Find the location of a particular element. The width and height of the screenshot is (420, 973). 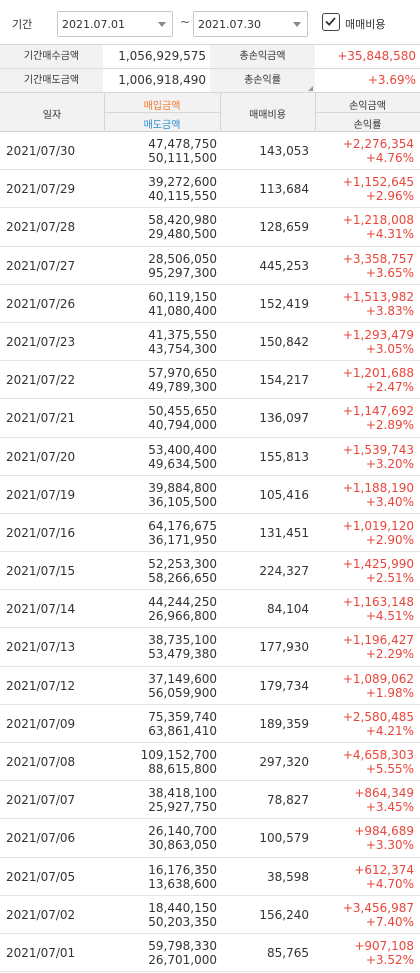

total-pl-value: +35,848,580 is located at coordinates (376, 56).